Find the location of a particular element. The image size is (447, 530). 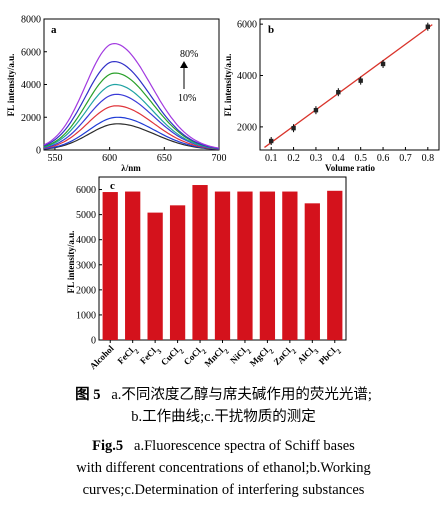

panel-c-ytick-label: 2000 is located at coordinates (86, 290).